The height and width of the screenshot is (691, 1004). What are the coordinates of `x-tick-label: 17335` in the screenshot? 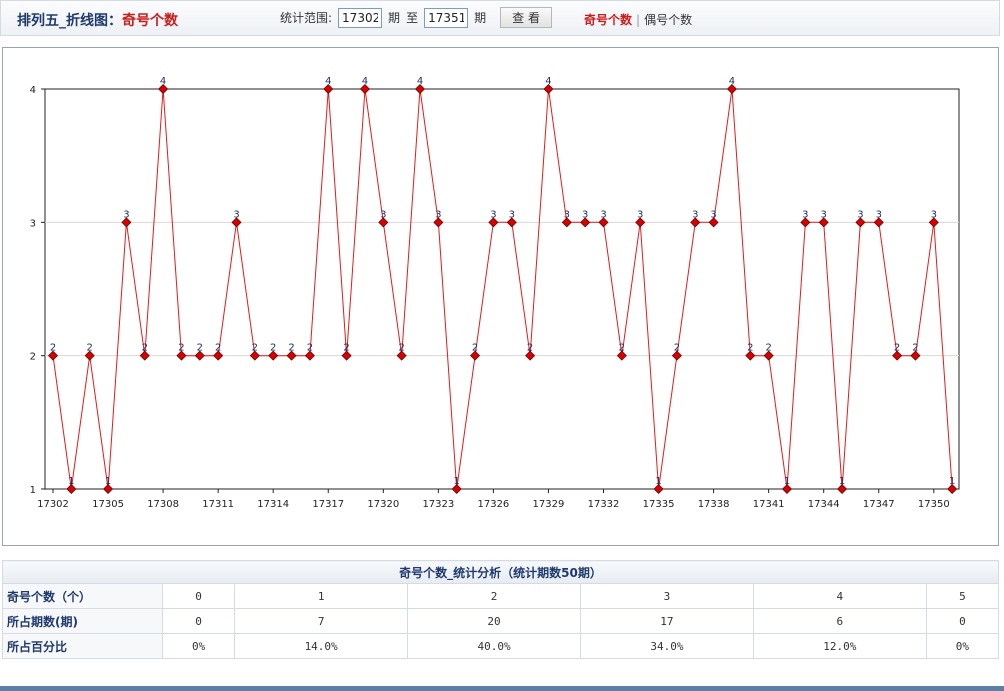 It's located at (659, 504).